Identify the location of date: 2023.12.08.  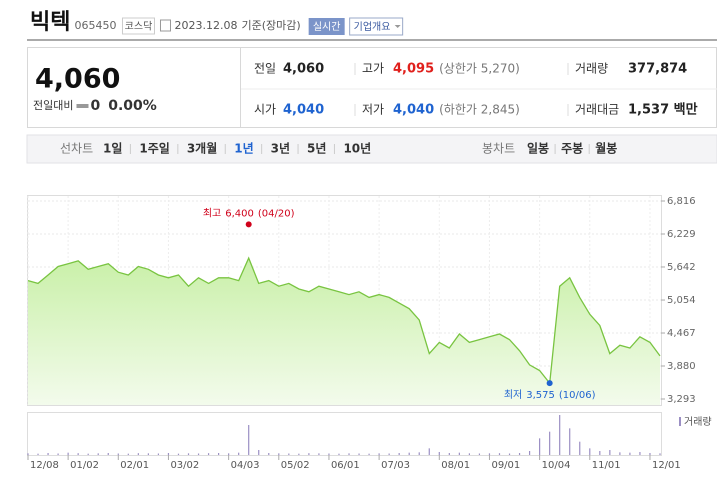
(205, 25).